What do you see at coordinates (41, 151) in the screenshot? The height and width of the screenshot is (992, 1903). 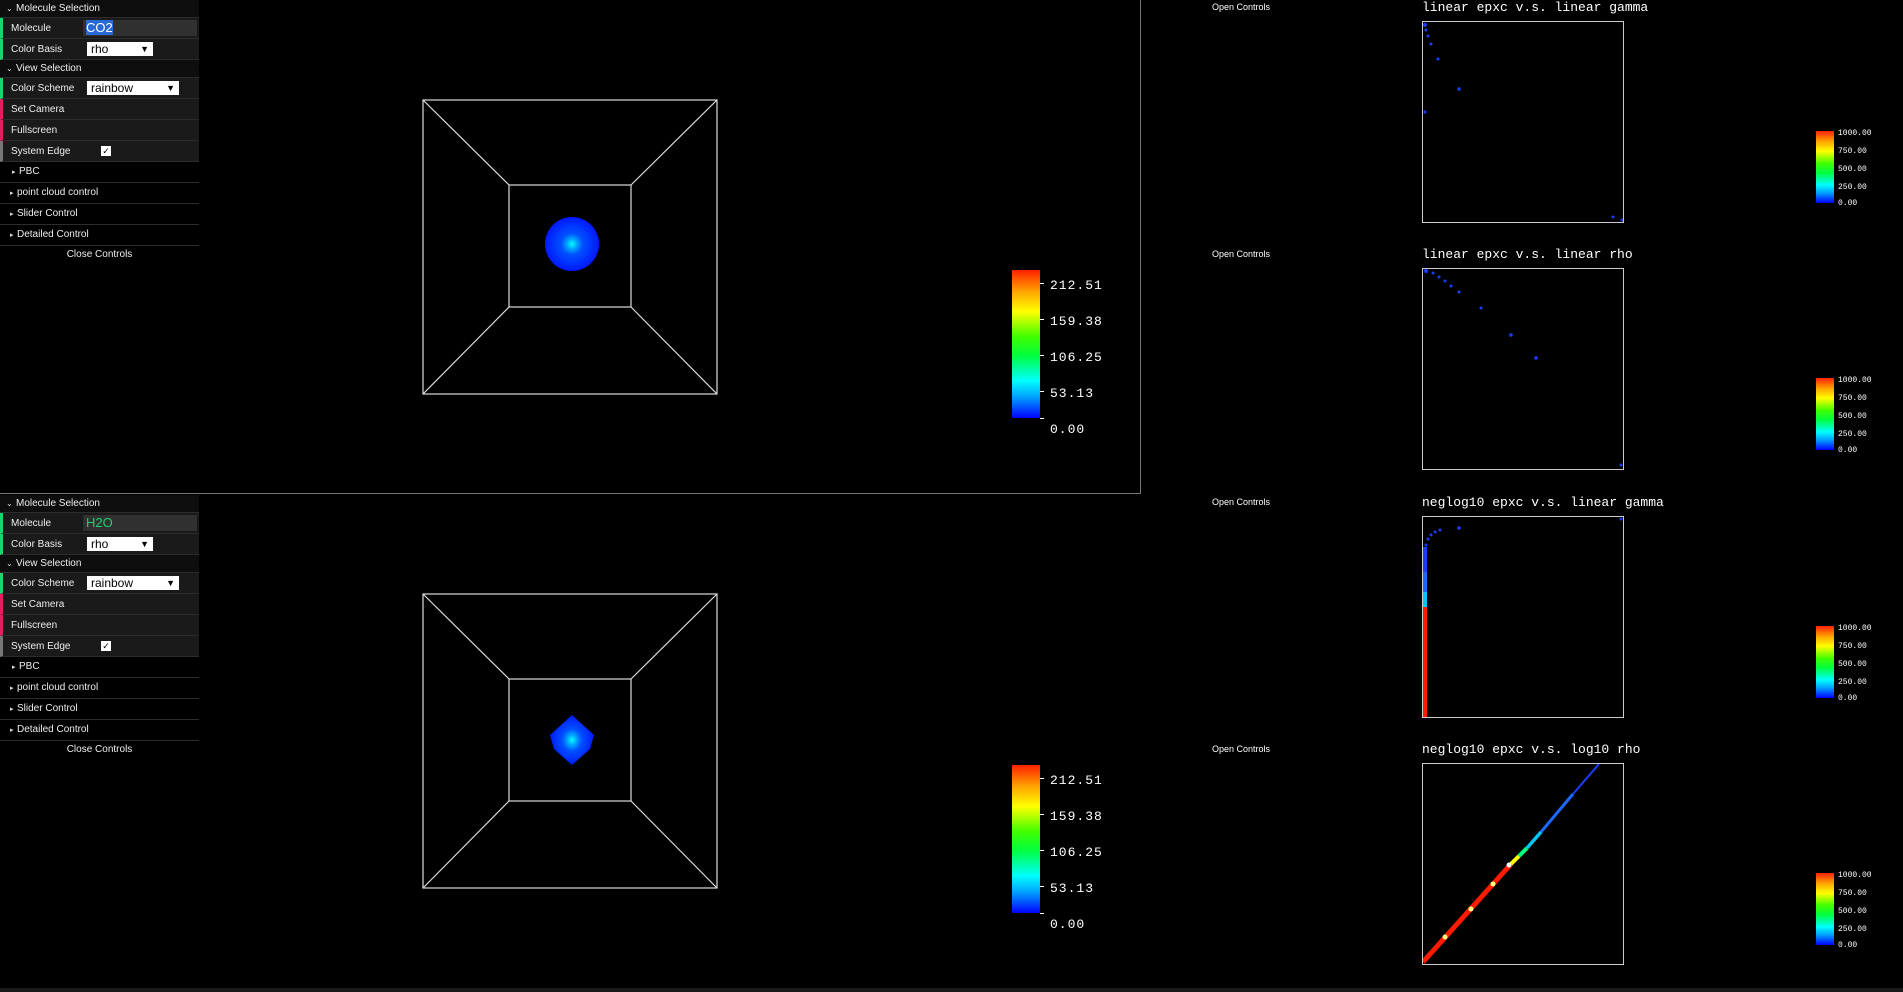 I see `system-edge-label: System Edge` at bounding box center [41, 151].